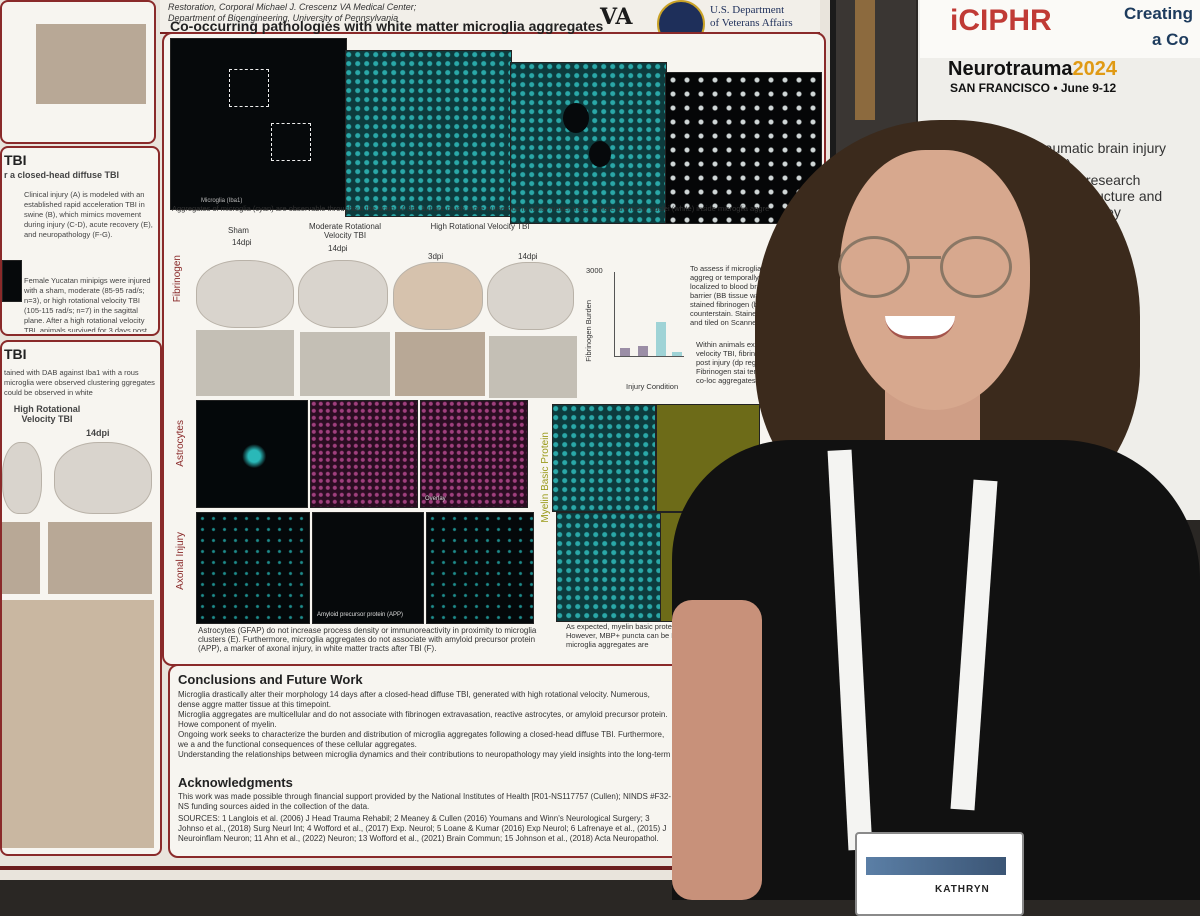 The width and height of the screenshot is (1200, 916). Describe the element at coordinates (410, 868) in the screenshot. I see `poster-frame` at that location.